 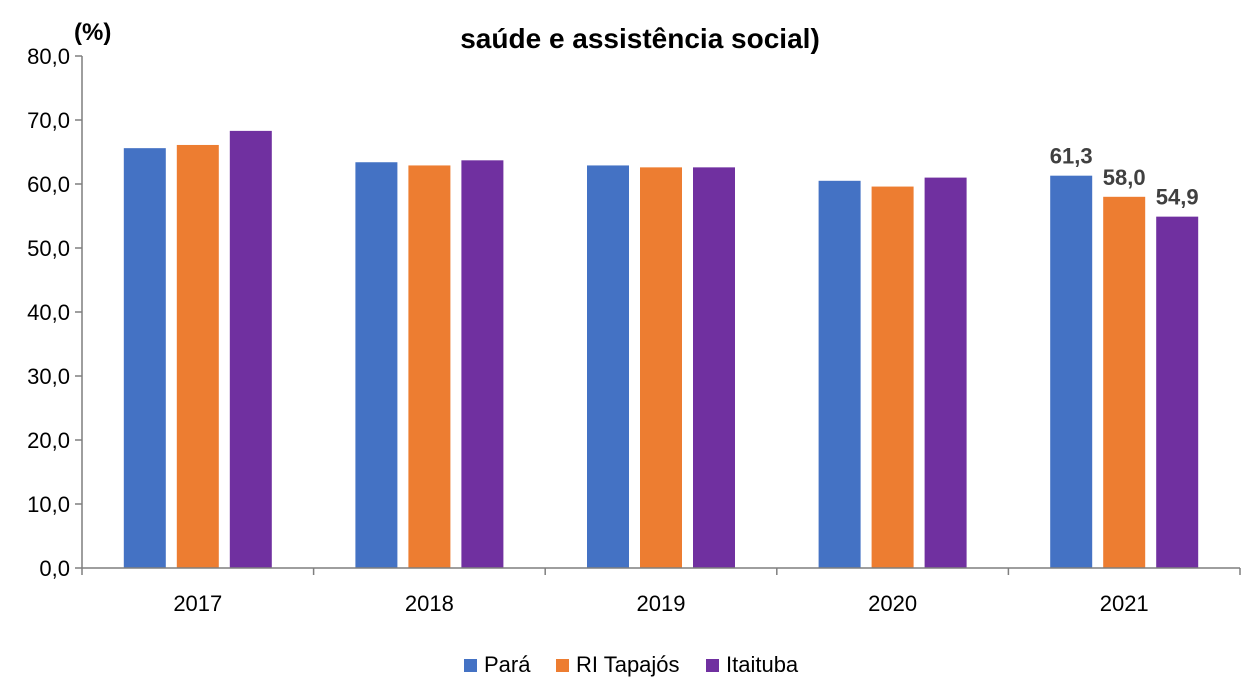 I want to click on bar-itaituba-2018, so click(x=482, y=364).